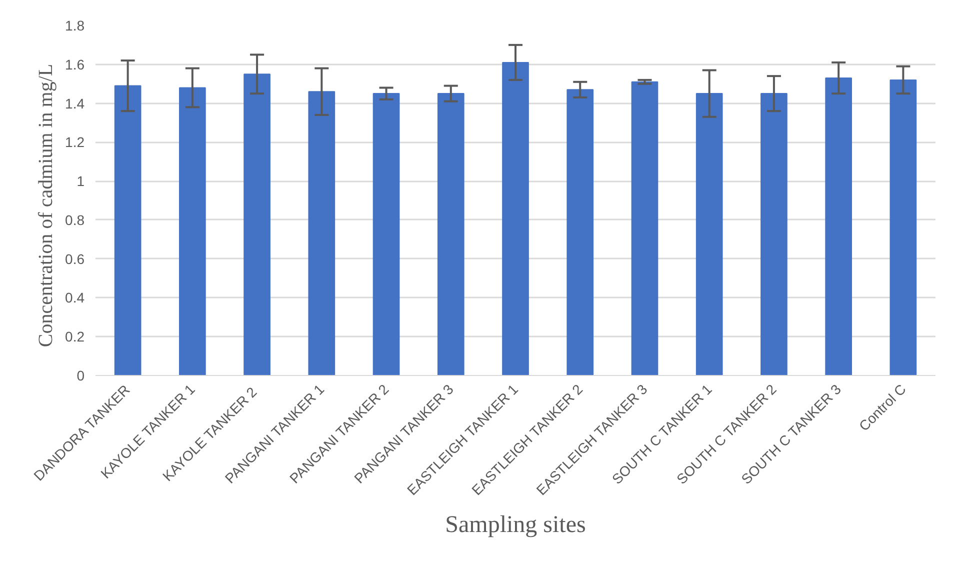 This screenshot has height=577, width=957. What do you see at coordinates (75, 336) in the screenshot?
I see `y-tick-label: 0.2` at bounding box center [75, 336].